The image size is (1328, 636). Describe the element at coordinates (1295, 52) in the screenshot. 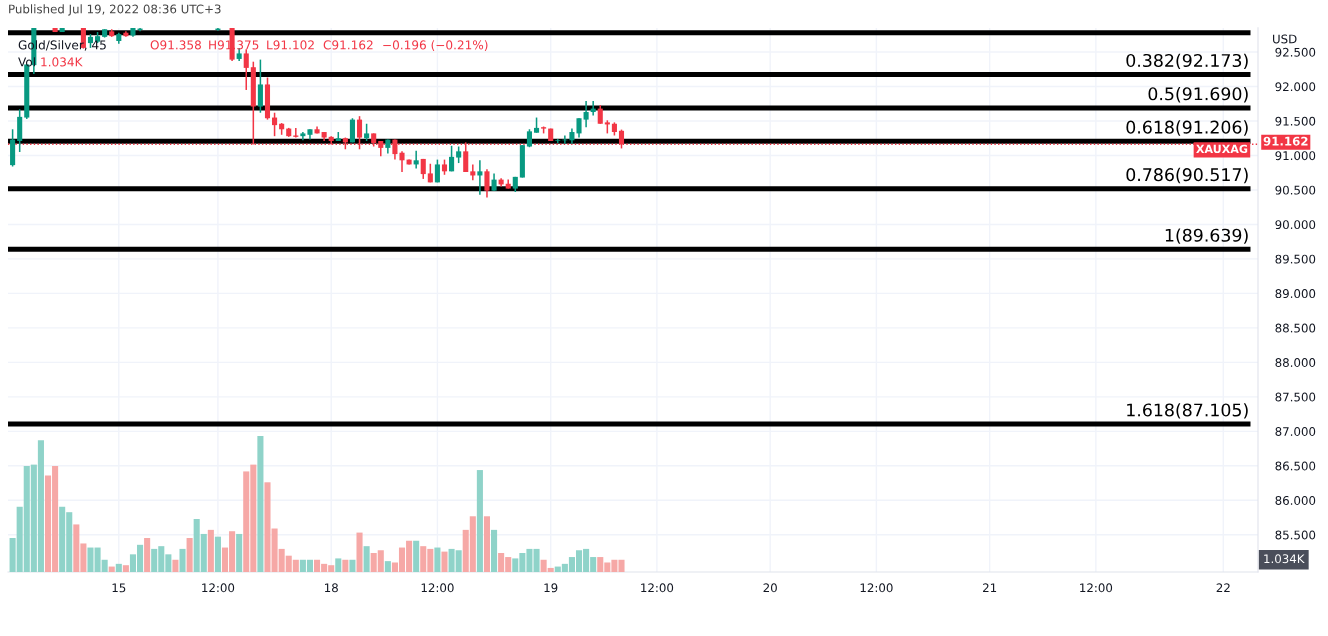

I see `y-tick-label: 92.500` at that location.